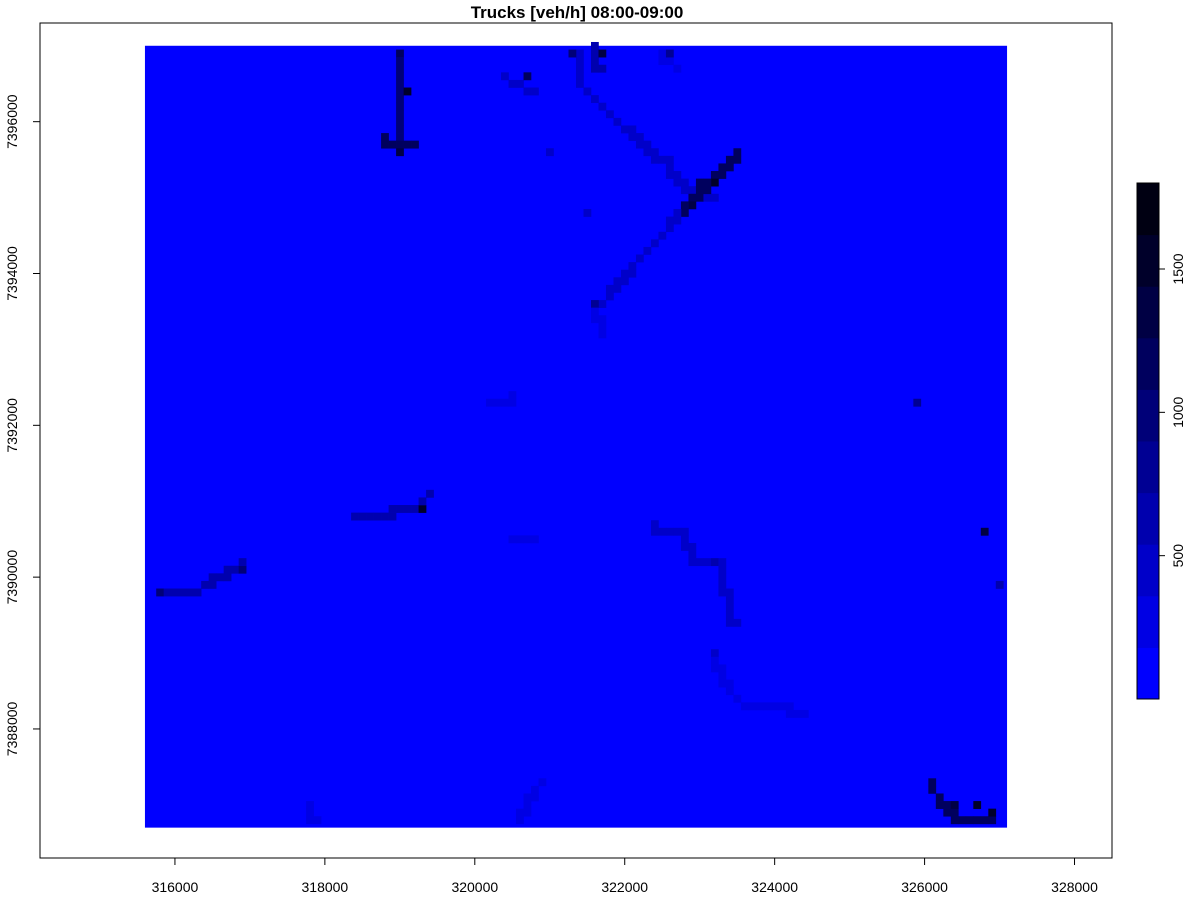 The height and width of the screenshot is (900, 1200). I want to click on y-tick-label: 7392000, so click(12, 425).